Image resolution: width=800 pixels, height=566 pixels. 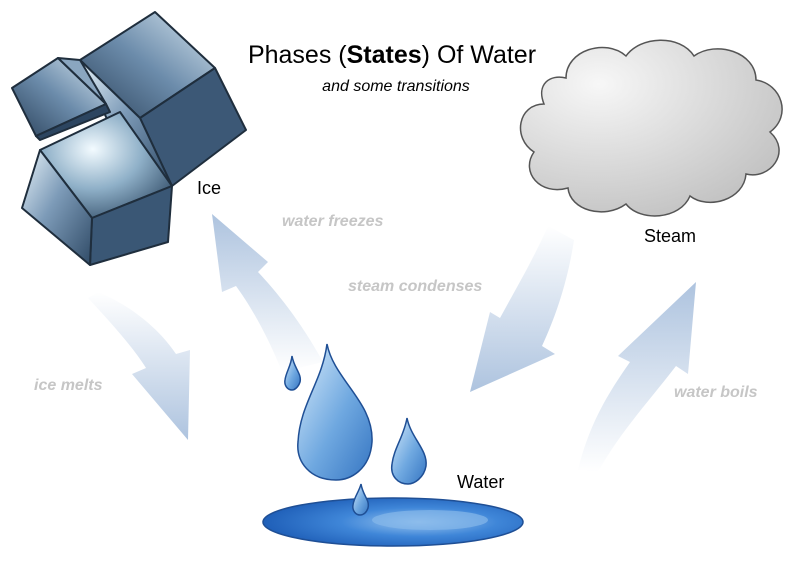 I want to click on diagram-subtitle: and some transitions, so click(x=396, y=86).